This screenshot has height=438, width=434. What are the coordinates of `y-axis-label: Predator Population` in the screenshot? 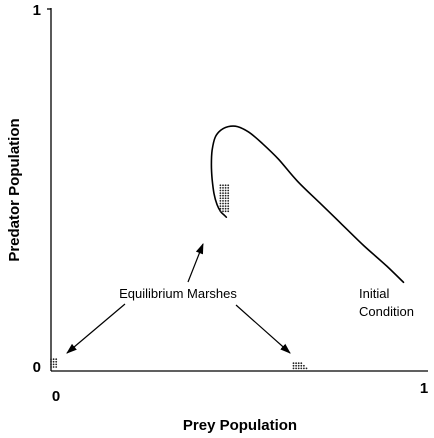 It's located at (14, 189).